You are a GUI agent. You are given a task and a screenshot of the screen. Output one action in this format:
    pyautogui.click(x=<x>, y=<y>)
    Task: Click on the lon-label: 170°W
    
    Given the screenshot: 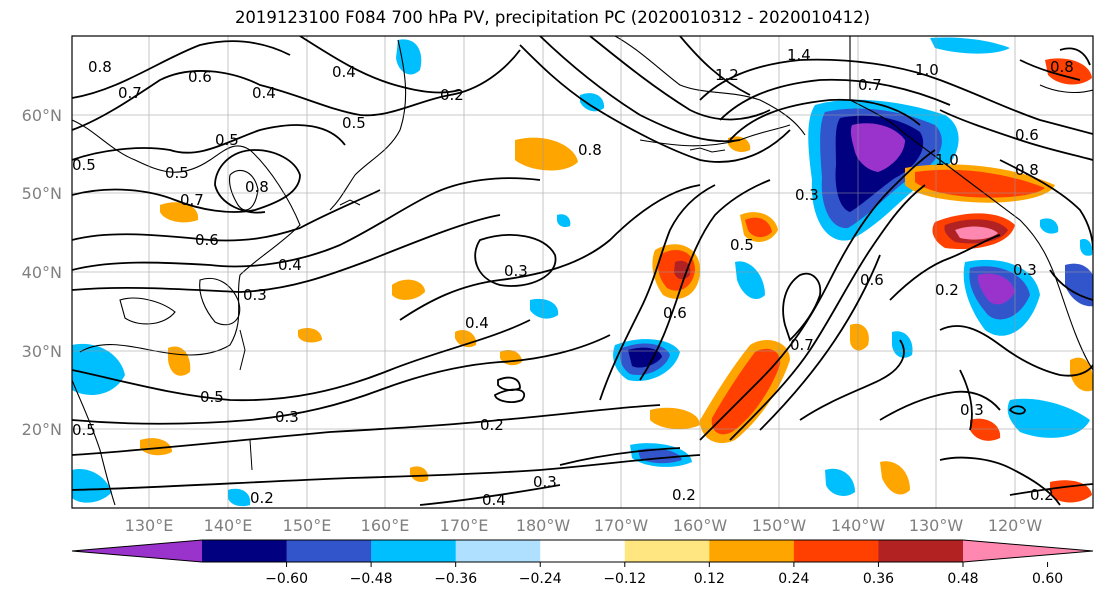 What is the action you would take?
    pyautogui.click(x=621, y=525)
    